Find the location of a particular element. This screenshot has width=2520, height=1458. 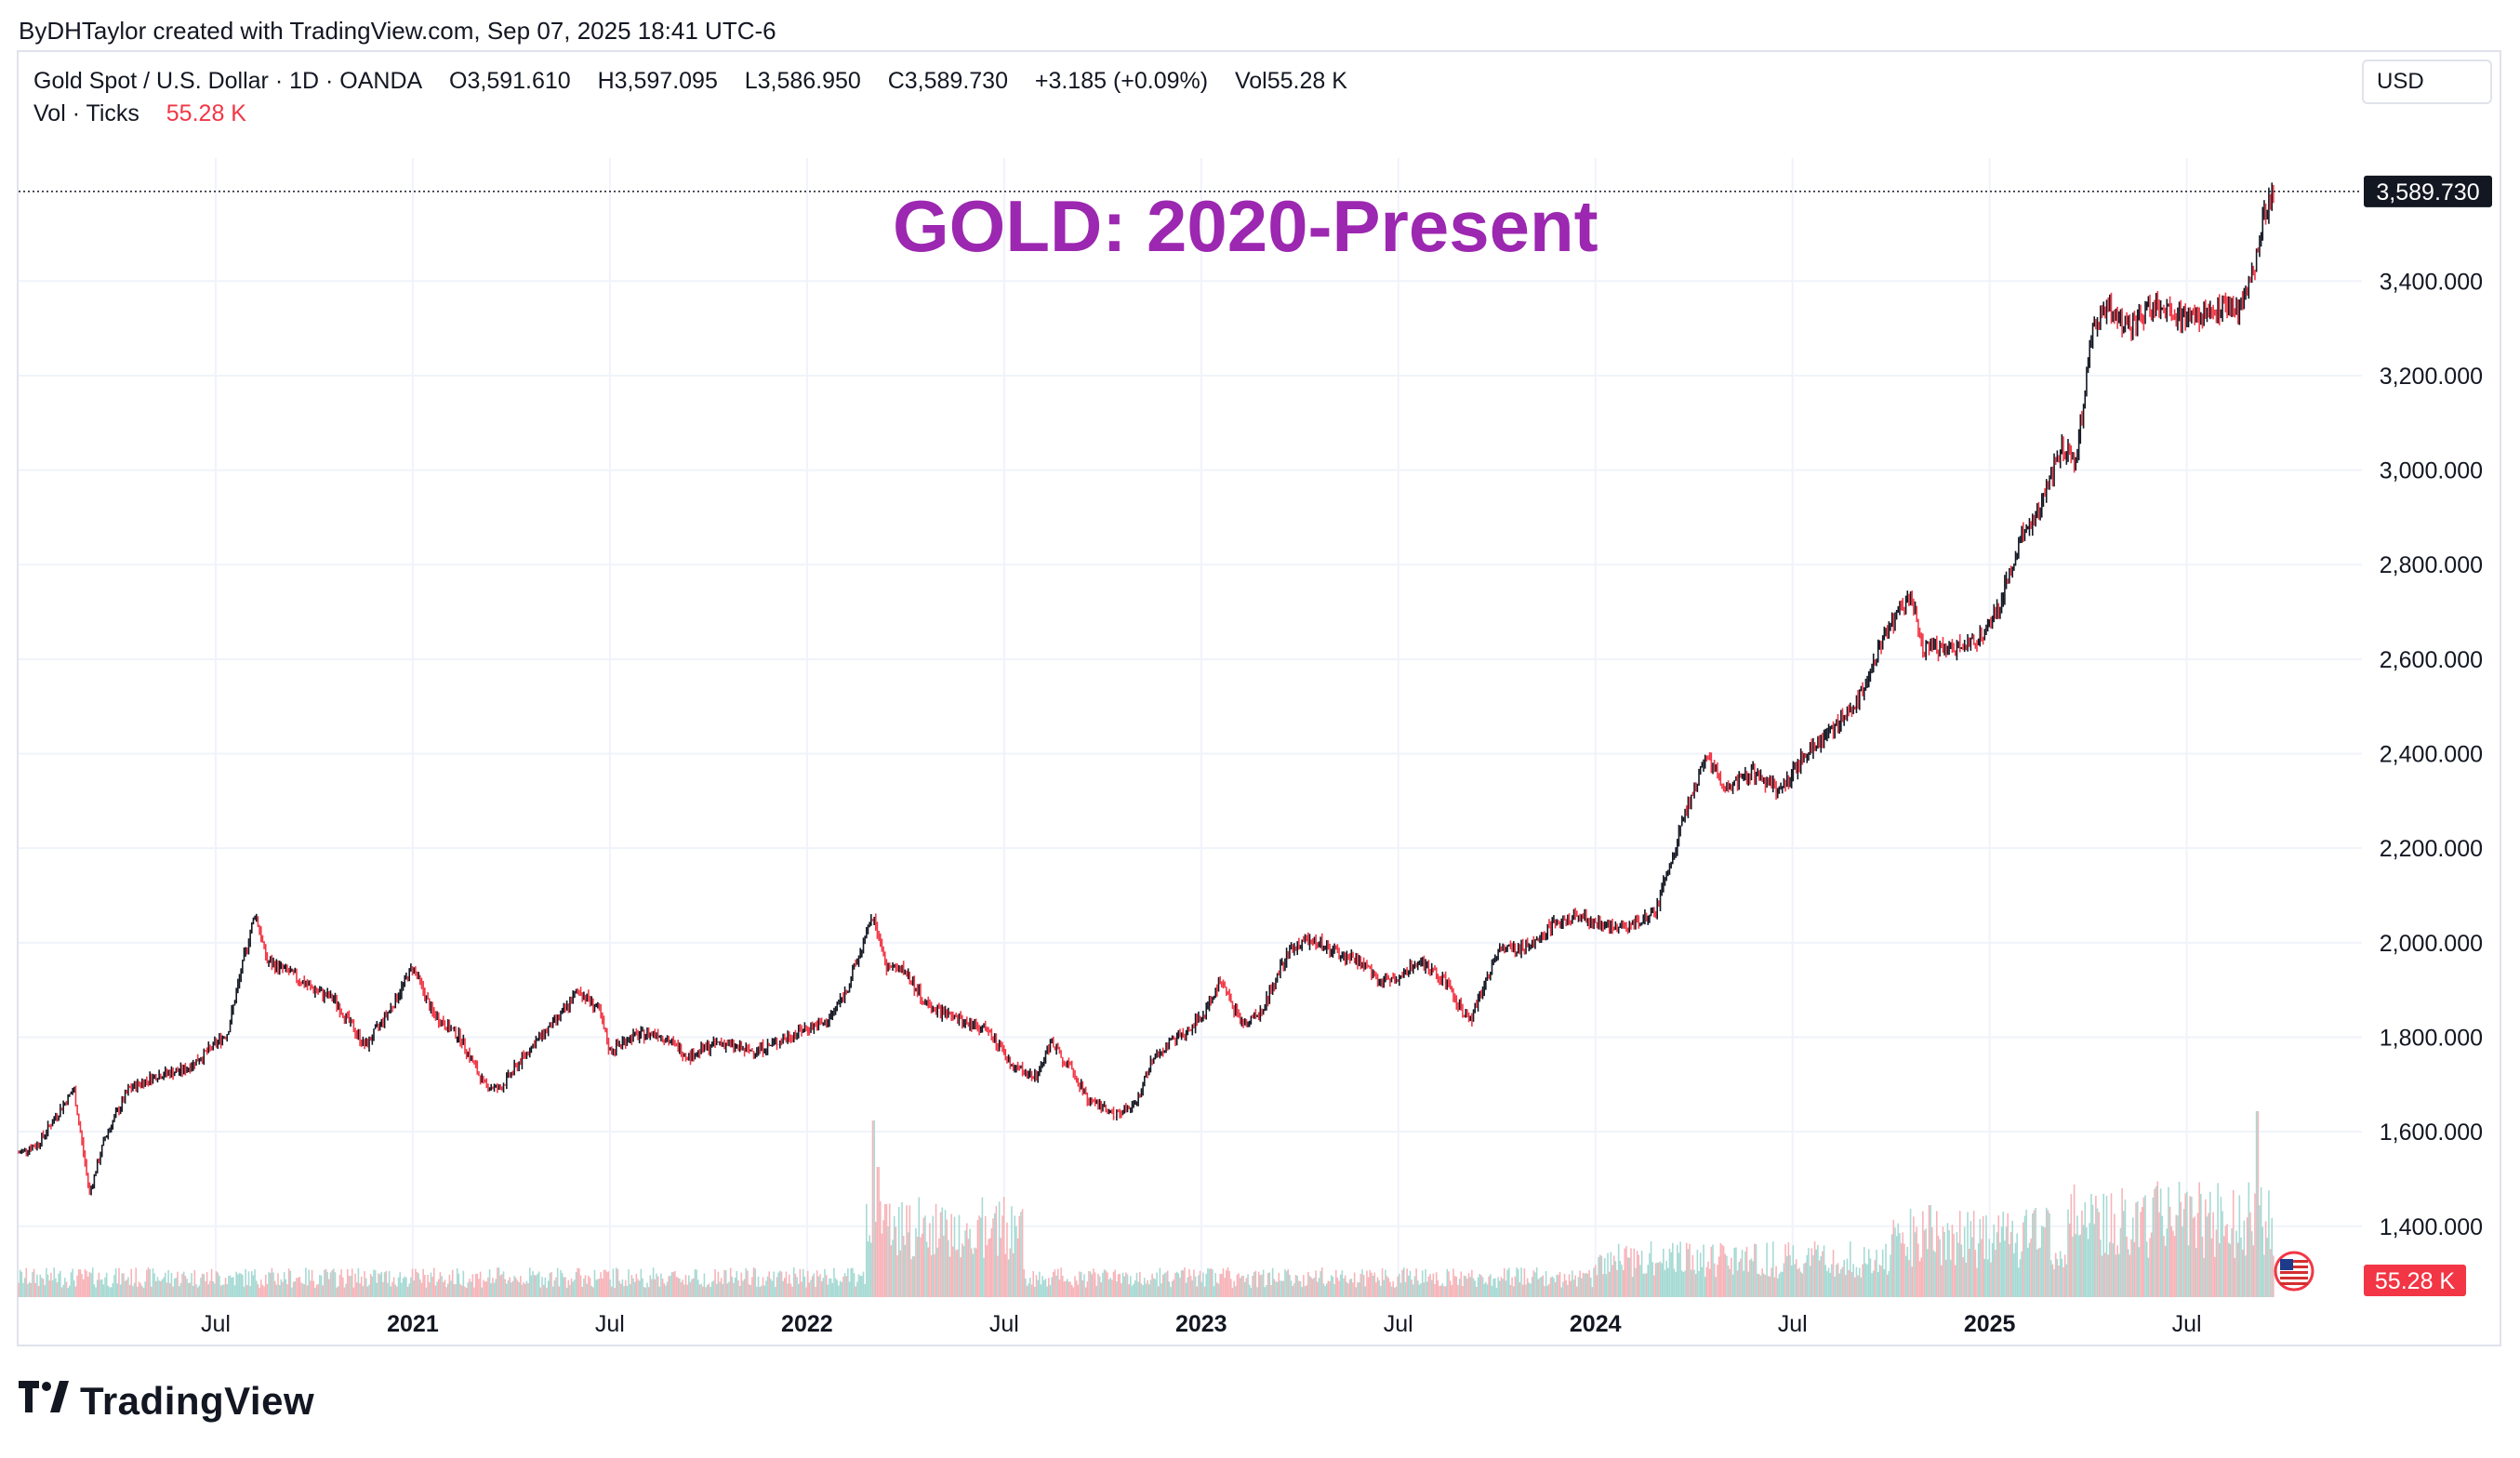

currency-button: USD is located at coordinates (2427, 82).